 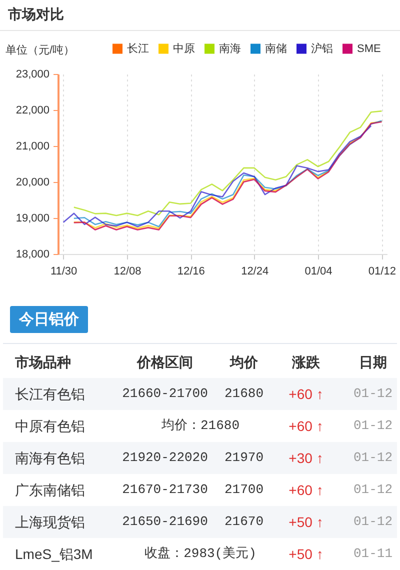 What do you see at coordinates (318, 272) in the screenshot?
I see `x-tick-label: 01/04` at bounding box center [318, 272].